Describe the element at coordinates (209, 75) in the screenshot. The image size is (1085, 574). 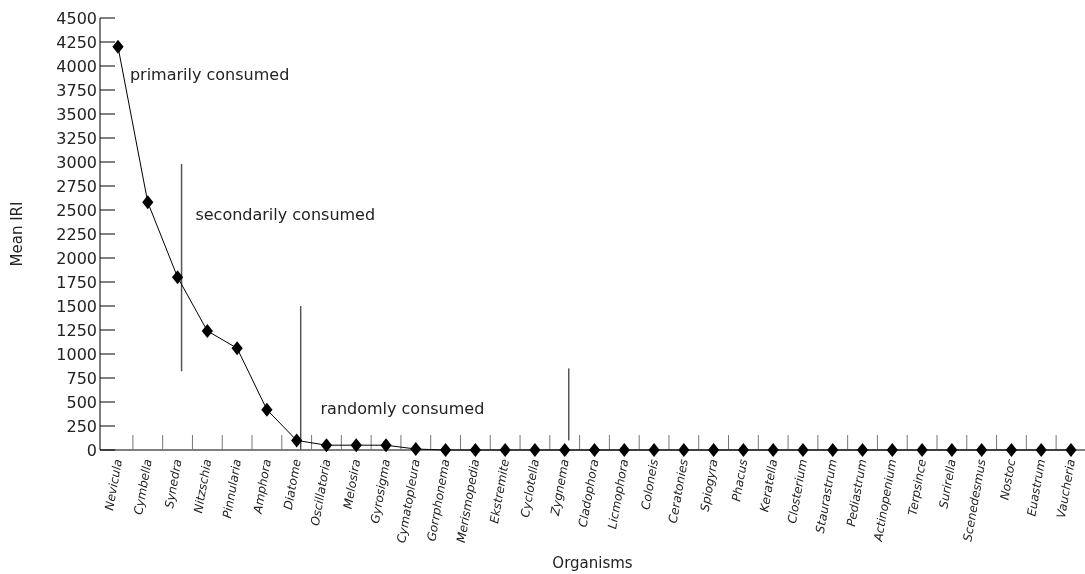
I see `annotation: primarily consumed` at that location.